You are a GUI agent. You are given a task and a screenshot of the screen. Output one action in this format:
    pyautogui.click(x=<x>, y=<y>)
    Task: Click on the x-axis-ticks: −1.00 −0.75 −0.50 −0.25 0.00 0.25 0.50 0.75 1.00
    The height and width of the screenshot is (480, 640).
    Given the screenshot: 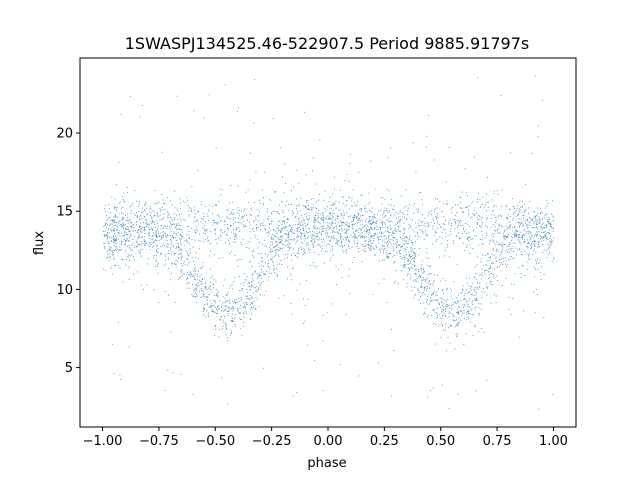 What is the action you would take?
    pyautogui.click(x=325, y=438)
    